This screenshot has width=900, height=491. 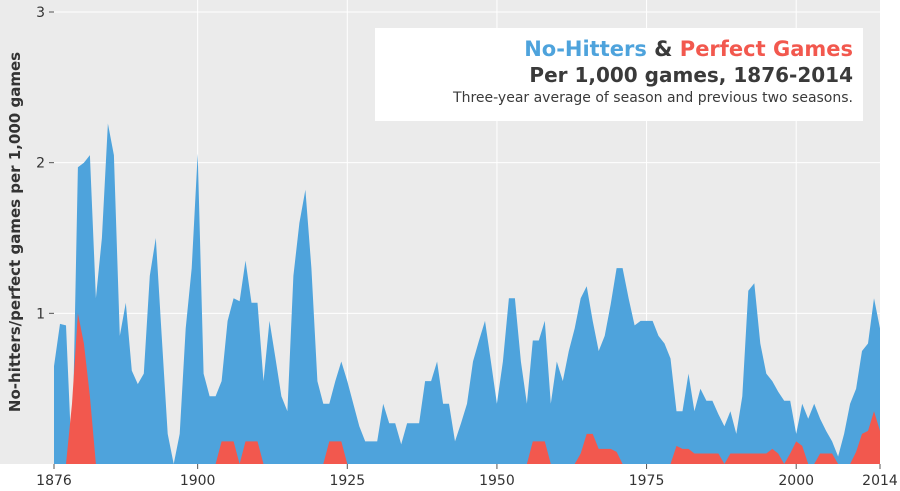 What do you see at coordinates (15, 232) in the screenshot?
I see `y-axis-label: No-hitters/perfect games per 1,000 games` at bounding box center [15, 232].